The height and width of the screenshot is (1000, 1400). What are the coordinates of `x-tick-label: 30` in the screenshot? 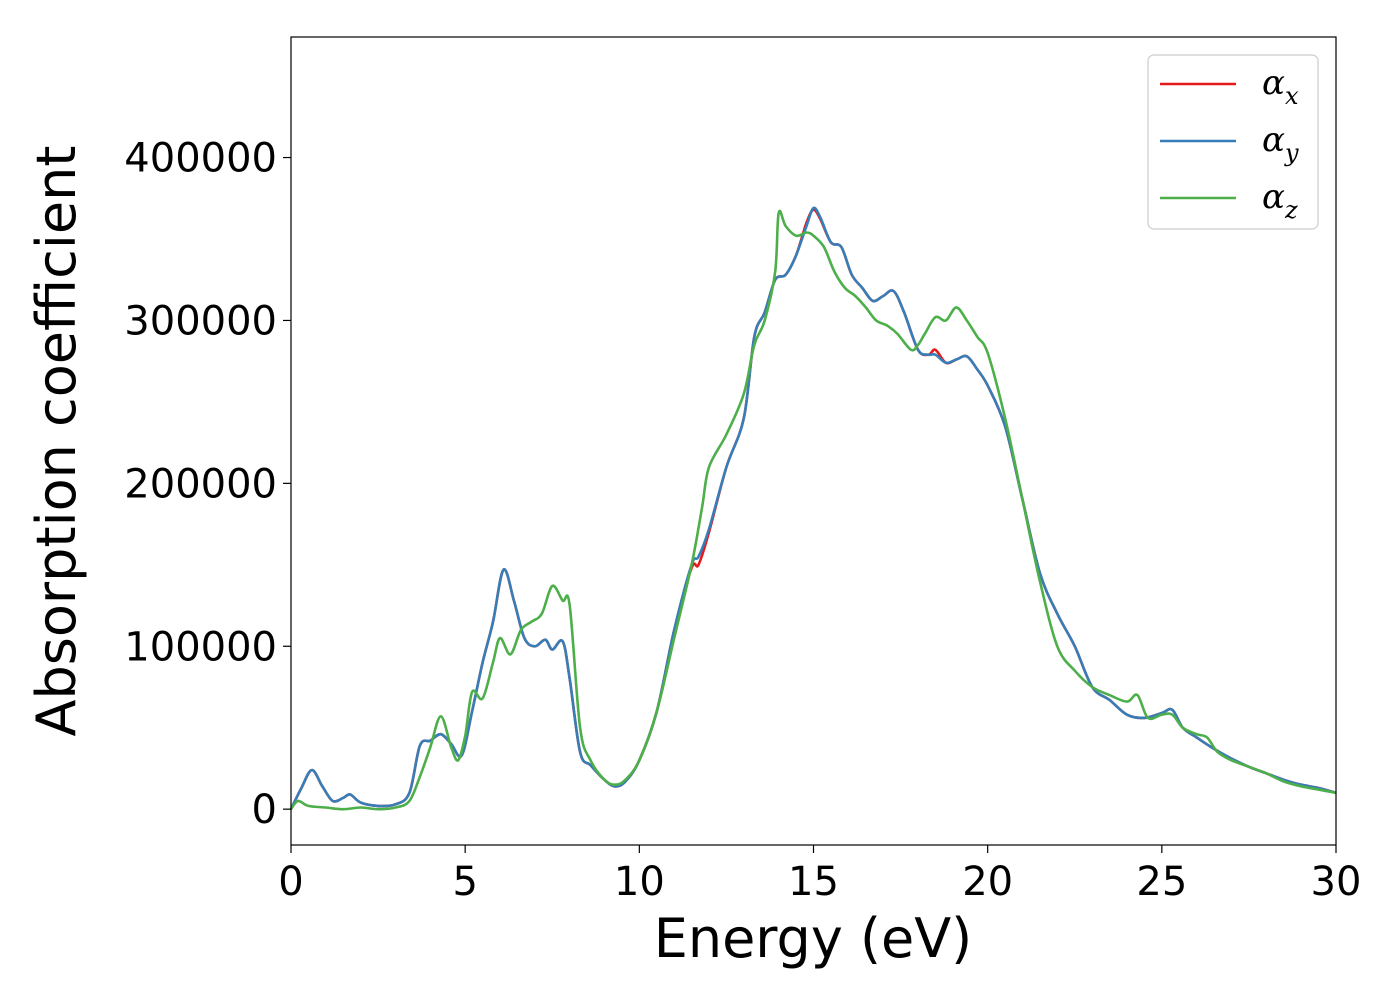 It's located at (1336, 882).